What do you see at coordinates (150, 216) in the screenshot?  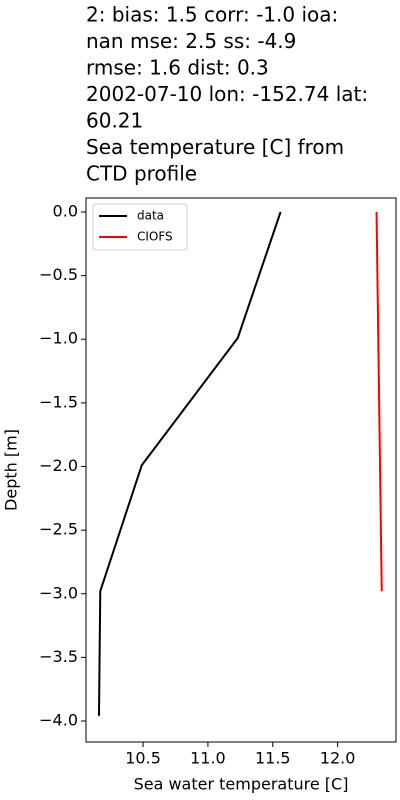 I see `legend-label: data` at bounding box center [150, 216].